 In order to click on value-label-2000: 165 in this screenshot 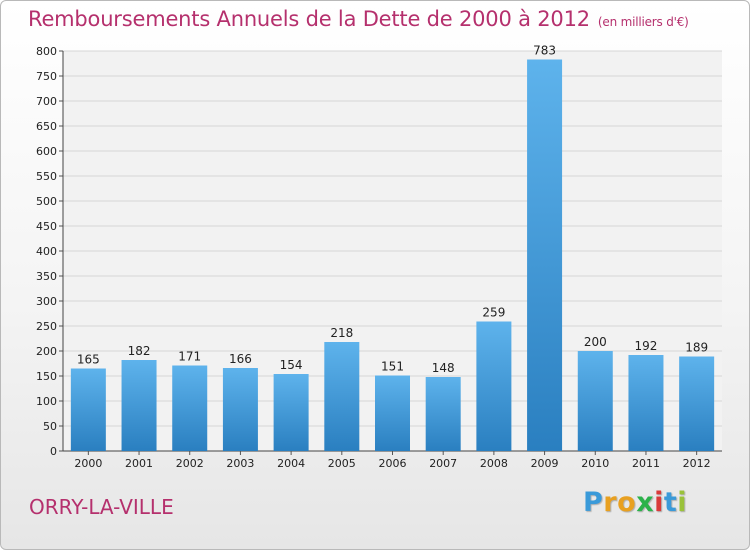, I will do `click(88, 360)`.